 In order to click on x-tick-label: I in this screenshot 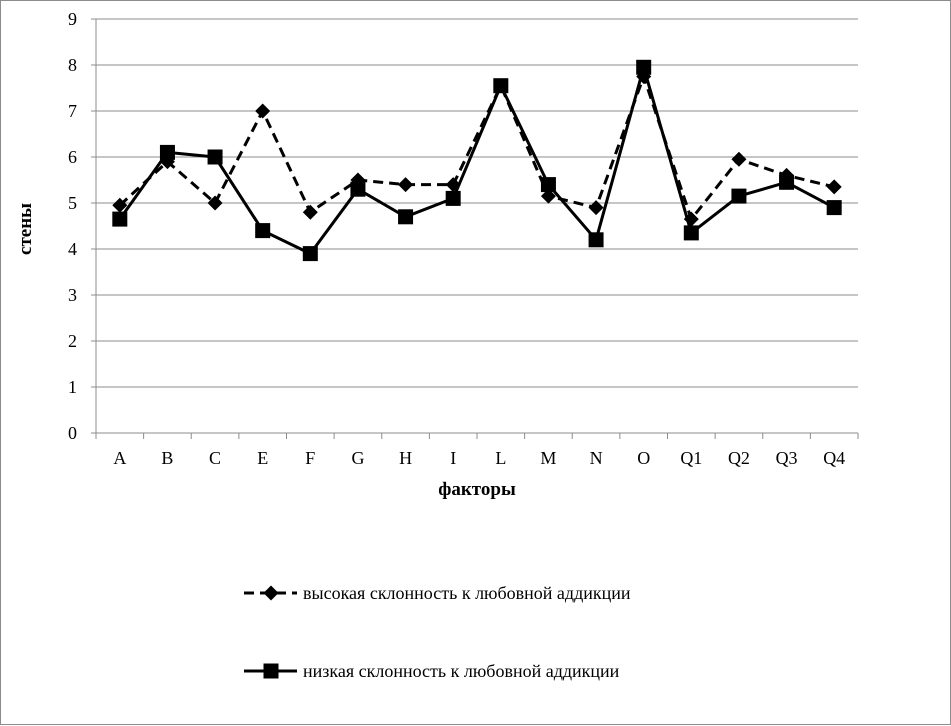, I will do `click(453, 458)`.